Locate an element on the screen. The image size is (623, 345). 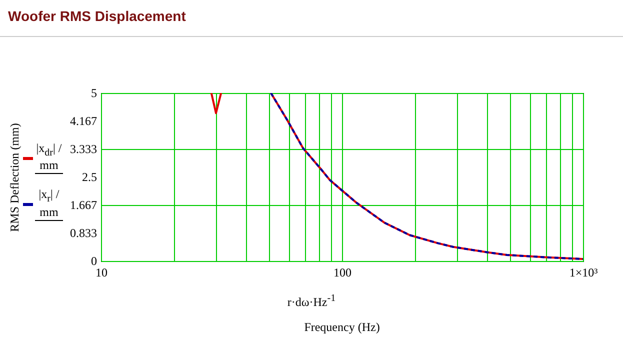
x-tick-label: 1×10³ is located at coordinates (583, 273).